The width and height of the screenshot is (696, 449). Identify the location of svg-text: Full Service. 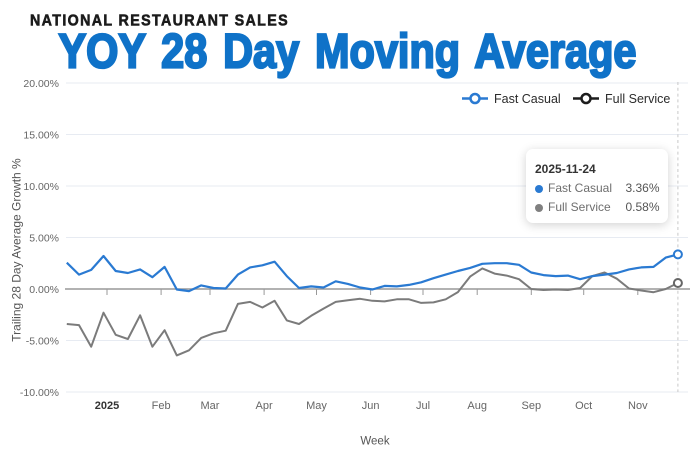
(637, 99).